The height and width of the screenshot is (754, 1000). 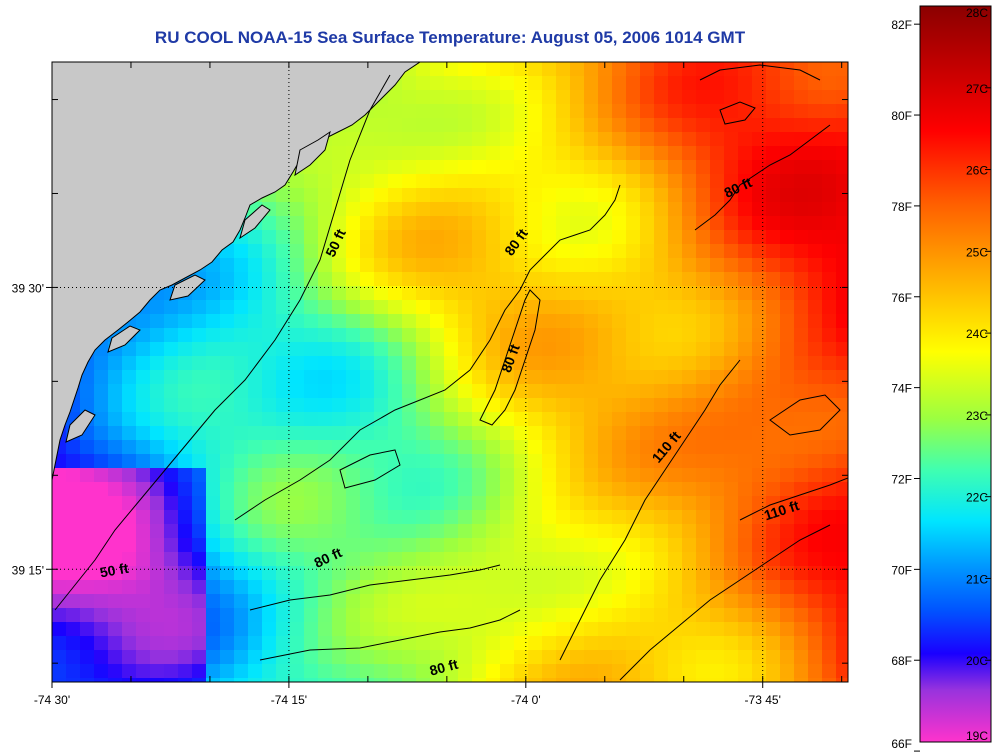 I want to click on colorbar-celsius-label: 26C, so click(x=977, y=171).